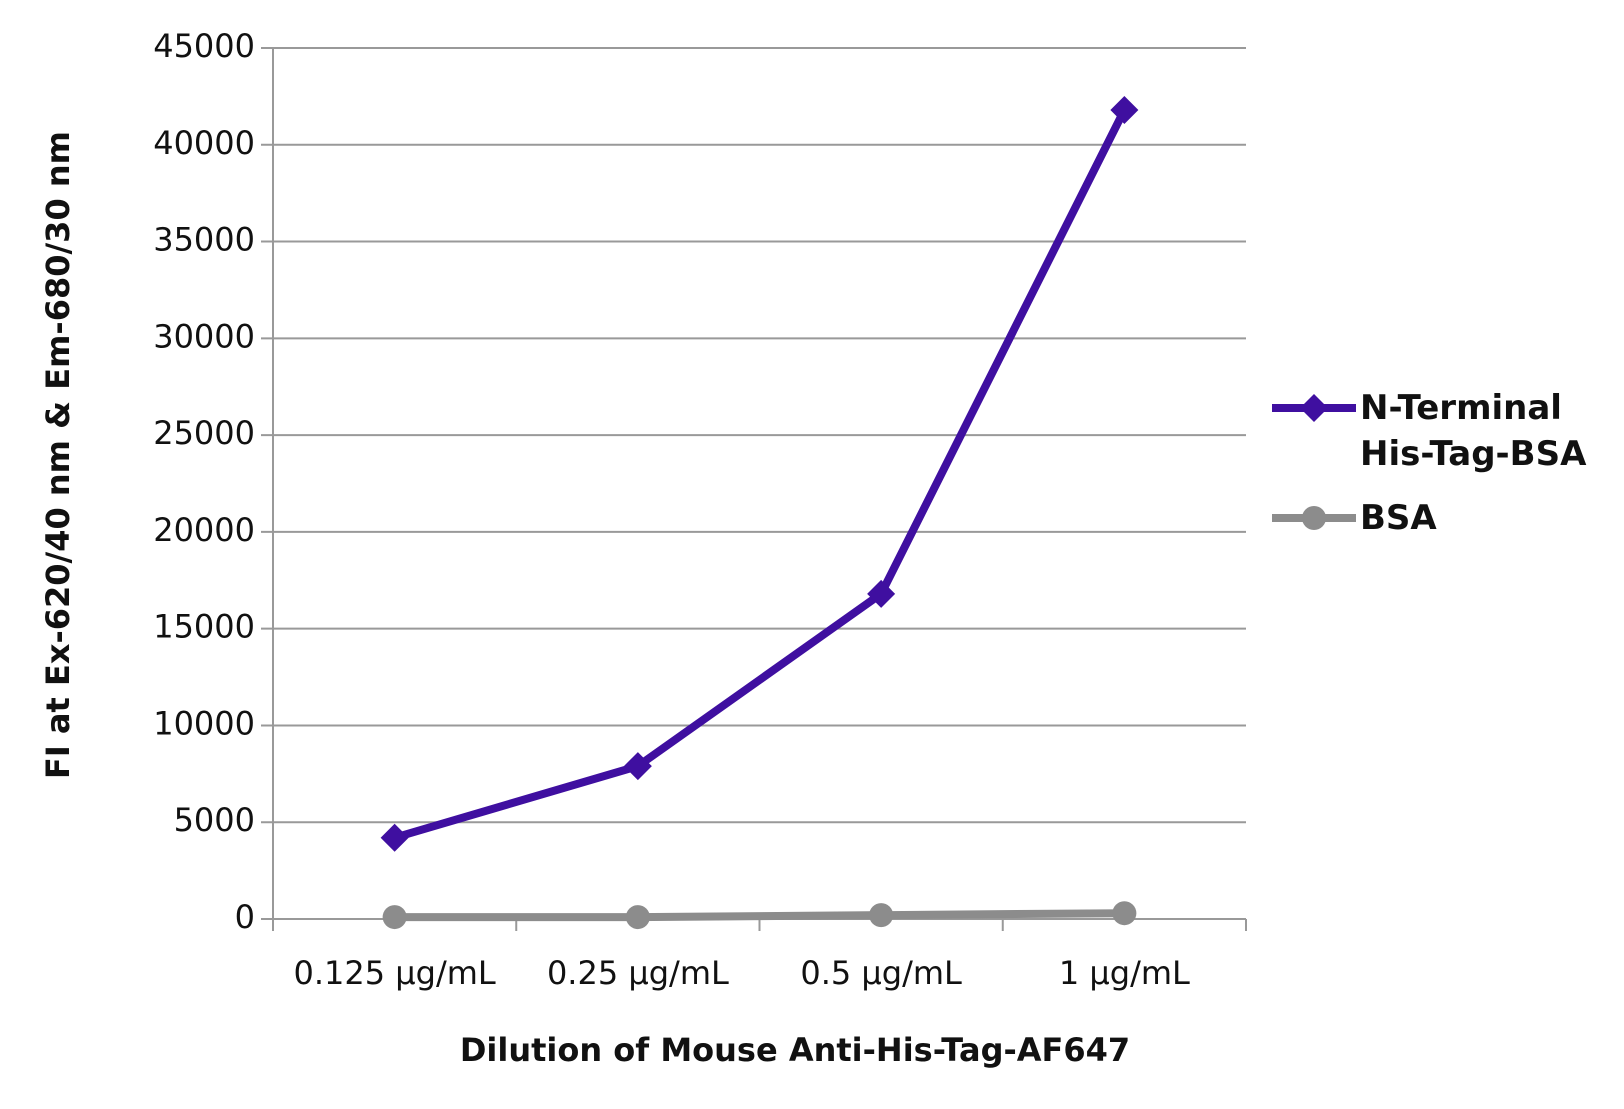 The height and width of the screenshot is (1109, 1624). What do you see at coordinates (759, 915) in the screenshot?
I see `series-line` at bounding box center [759, 915].